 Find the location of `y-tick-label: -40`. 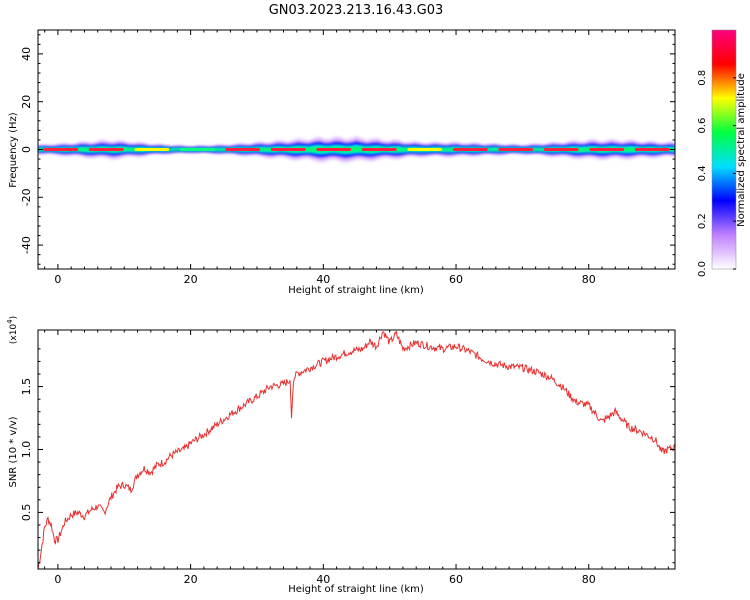

y-tick-label: -40 is located at coordinates (26, 245).